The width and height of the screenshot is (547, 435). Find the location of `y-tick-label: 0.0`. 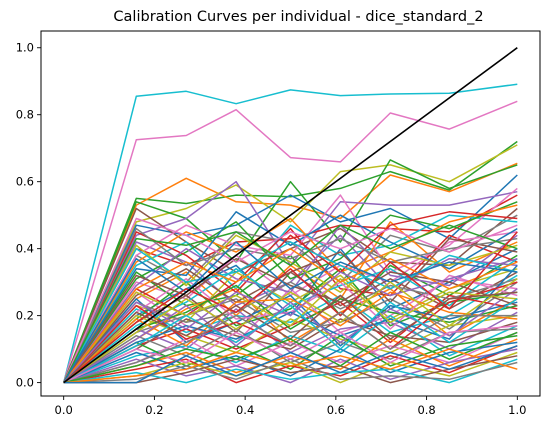

y-tick-label: 0.0 is located at coordinates (25, 383).